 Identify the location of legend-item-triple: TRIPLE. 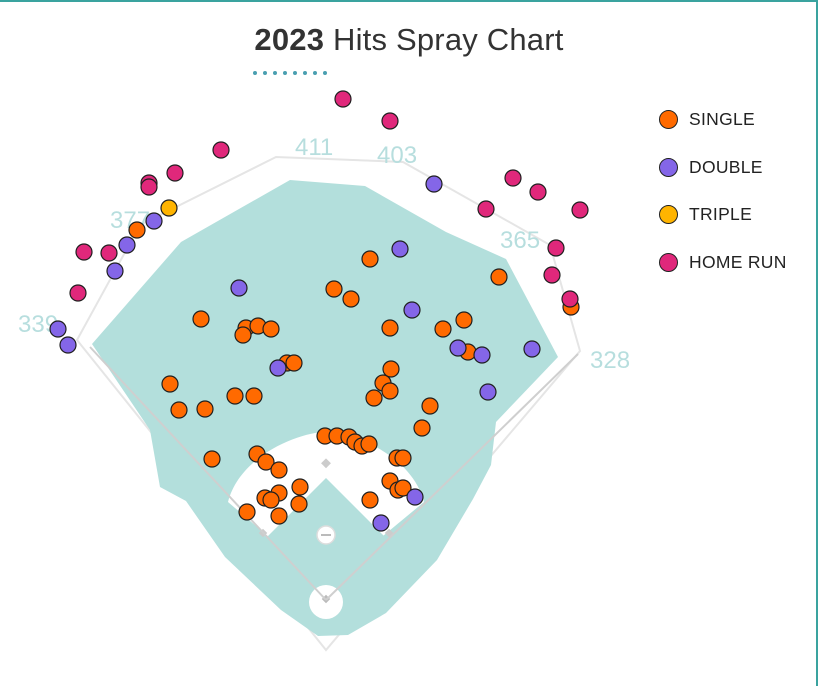
(721, 215).